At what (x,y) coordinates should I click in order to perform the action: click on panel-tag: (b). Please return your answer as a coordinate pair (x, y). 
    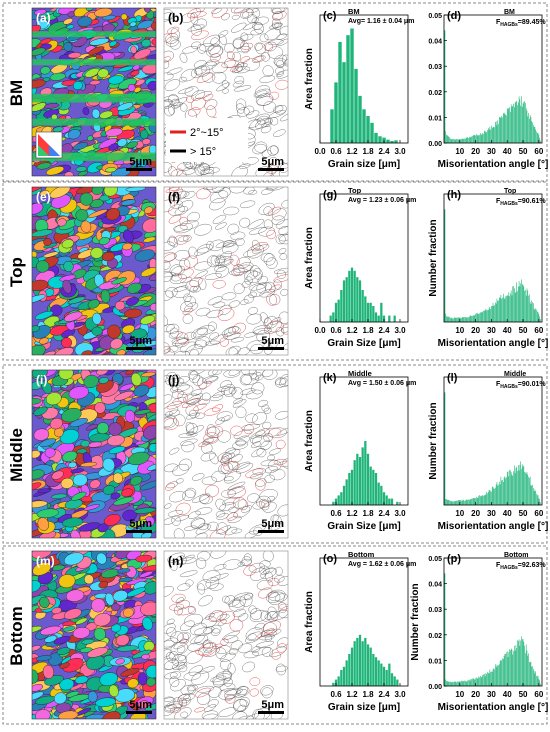
    Looking at the image, I should click on (175, 18).